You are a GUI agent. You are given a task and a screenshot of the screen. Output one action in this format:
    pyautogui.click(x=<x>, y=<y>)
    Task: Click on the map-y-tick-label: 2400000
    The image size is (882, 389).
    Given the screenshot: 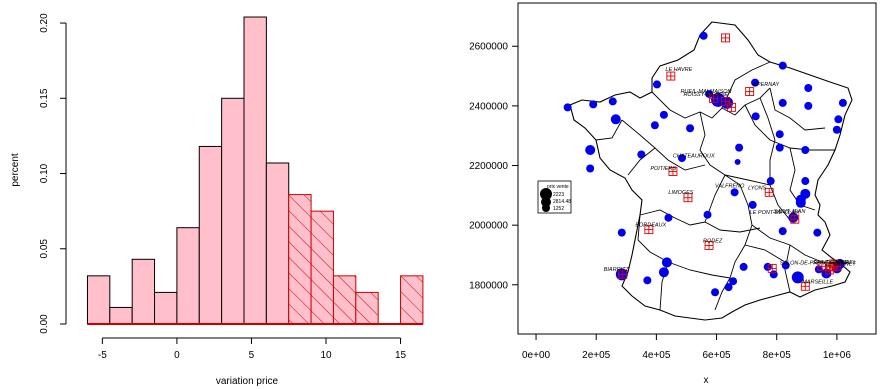 What is the action you would take?
    pyautogui.click(x=488, y=106)
    